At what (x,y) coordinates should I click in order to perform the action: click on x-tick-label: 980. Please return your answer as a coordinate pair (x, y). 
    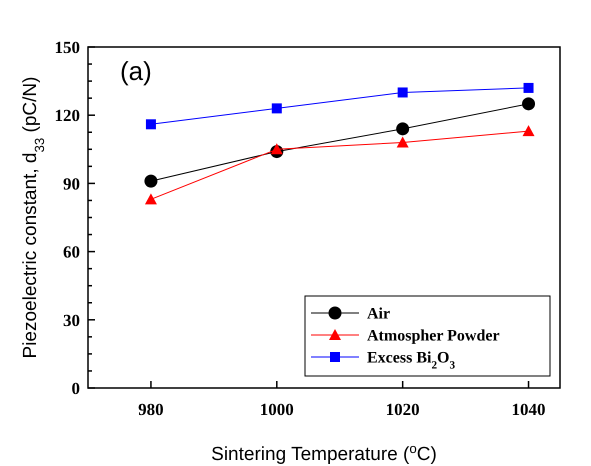
    Looking at the image, I should click on (151, 409).